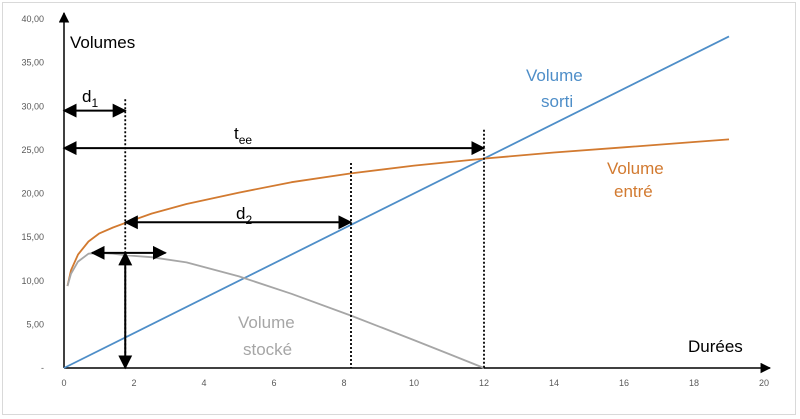  What do you see at coordinates (633, 191) in the screenshot?
I see `series-label-entre-2: entré` at bounding box center [633, 191].